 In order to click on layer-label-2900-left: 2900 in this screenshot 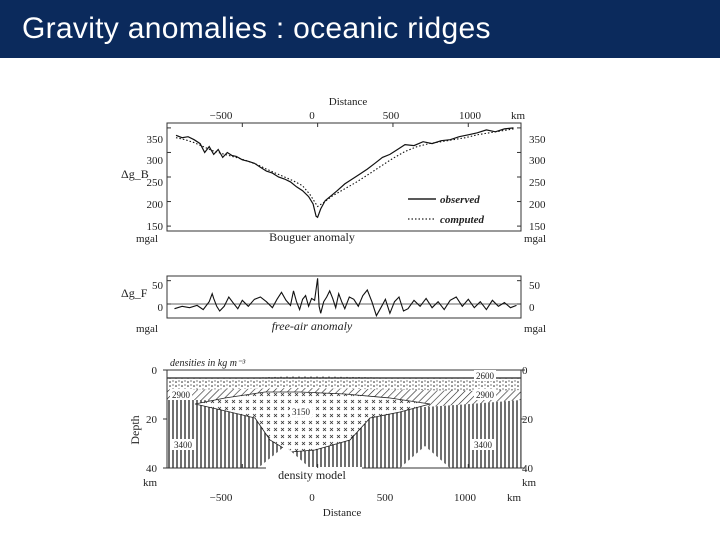, I will do `click(181, 395)`.